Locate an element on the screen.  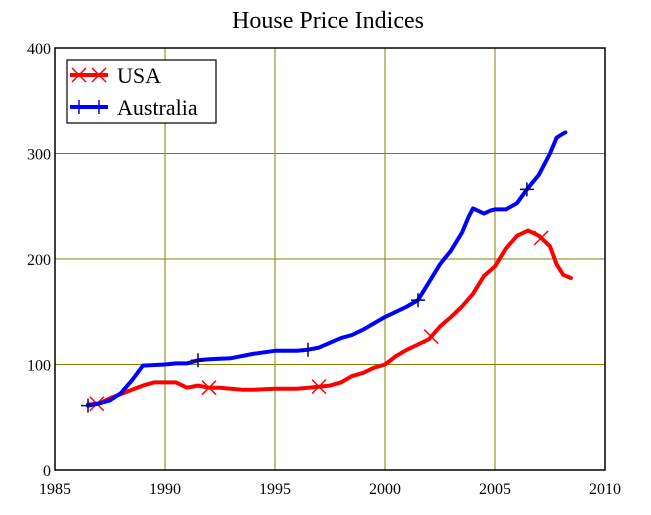
chart-title: House Price Indices is located at coordinates (328, 21).